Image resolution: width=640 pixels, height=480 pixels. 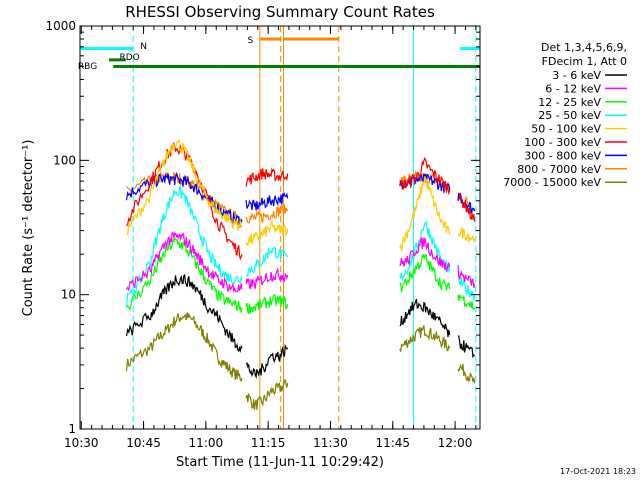 I want to click on legend-entry-label: 7000 - 15000 keV, so click(x=552, y=182).